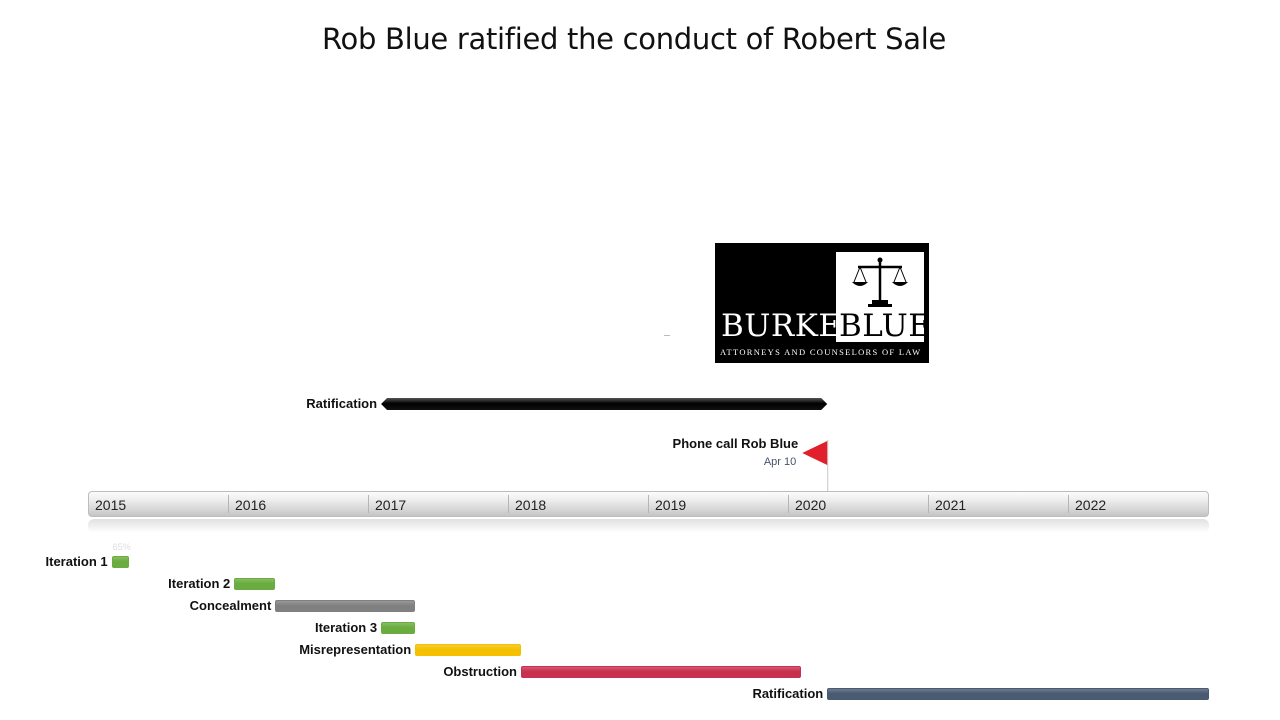 The width and height of the screenshot is (1280, 720). What do you see at coordinates (355, 649) in the screenshot?
I see `task-label: Misrepresentation` at bounding box center [355, 649].